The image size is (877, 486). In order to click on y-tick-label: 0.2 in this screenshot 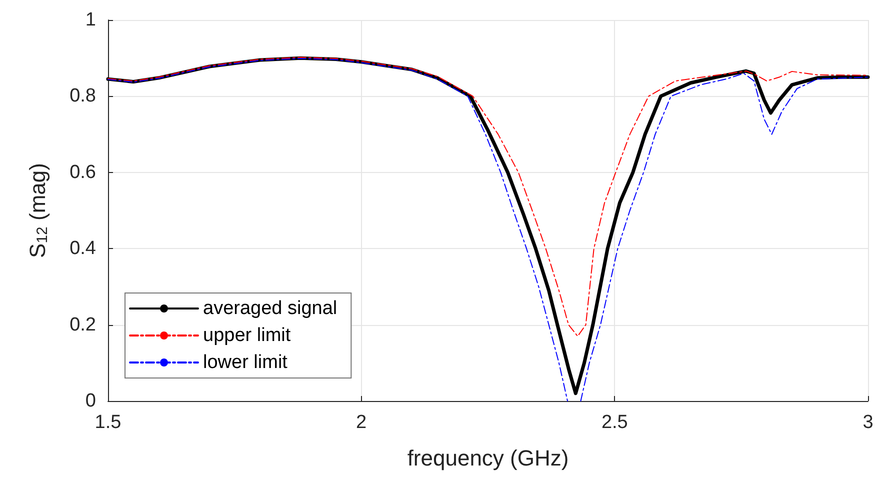, I will do `click(83, 325)`.